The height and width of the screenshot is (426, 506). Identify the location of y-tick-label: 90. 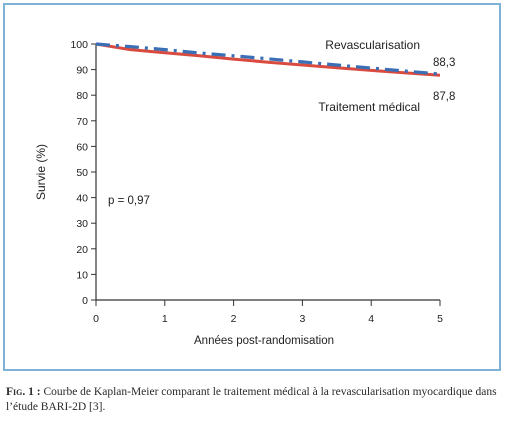
(82, 71).